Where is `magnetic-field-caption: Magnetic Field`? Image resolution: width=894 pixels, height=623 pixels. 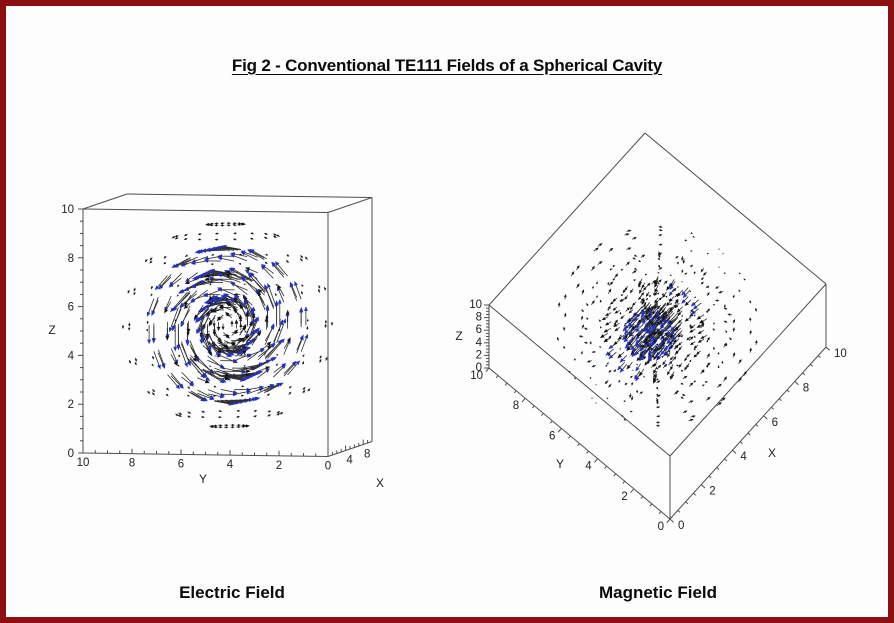 magnetic-field-caption: Magnetic Field is located at coordinates (658, 592).